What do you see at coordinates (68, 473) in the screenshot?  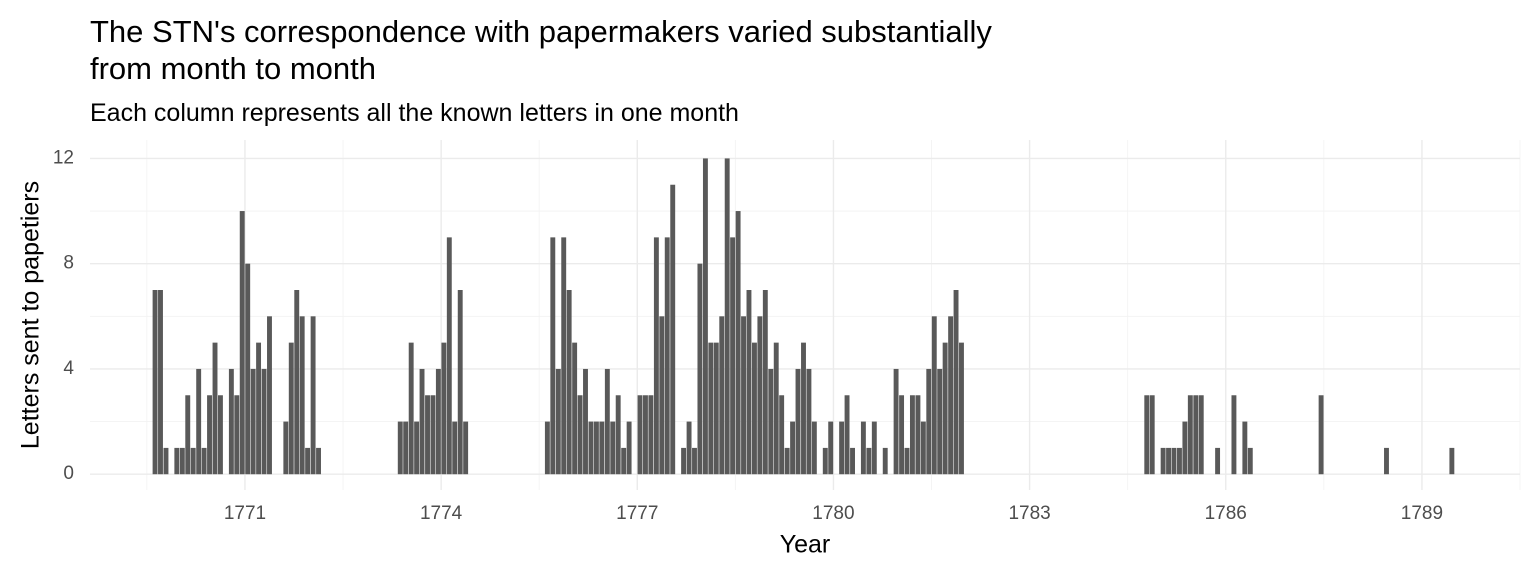 I see `y-tick-label: 0` at bounding box center [68, 473].